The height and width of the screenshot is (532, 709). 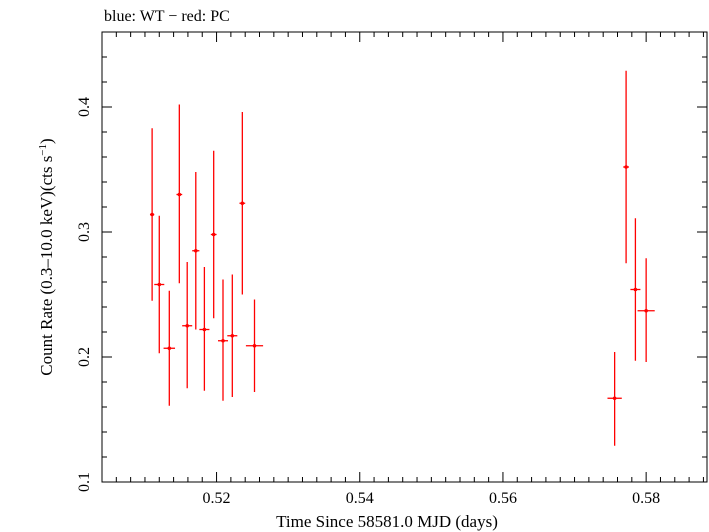 What do you see at coordinates (503, 498) in the screenshot?
I see `x-tick-label: 0.56` at bounding box center [503, 498].